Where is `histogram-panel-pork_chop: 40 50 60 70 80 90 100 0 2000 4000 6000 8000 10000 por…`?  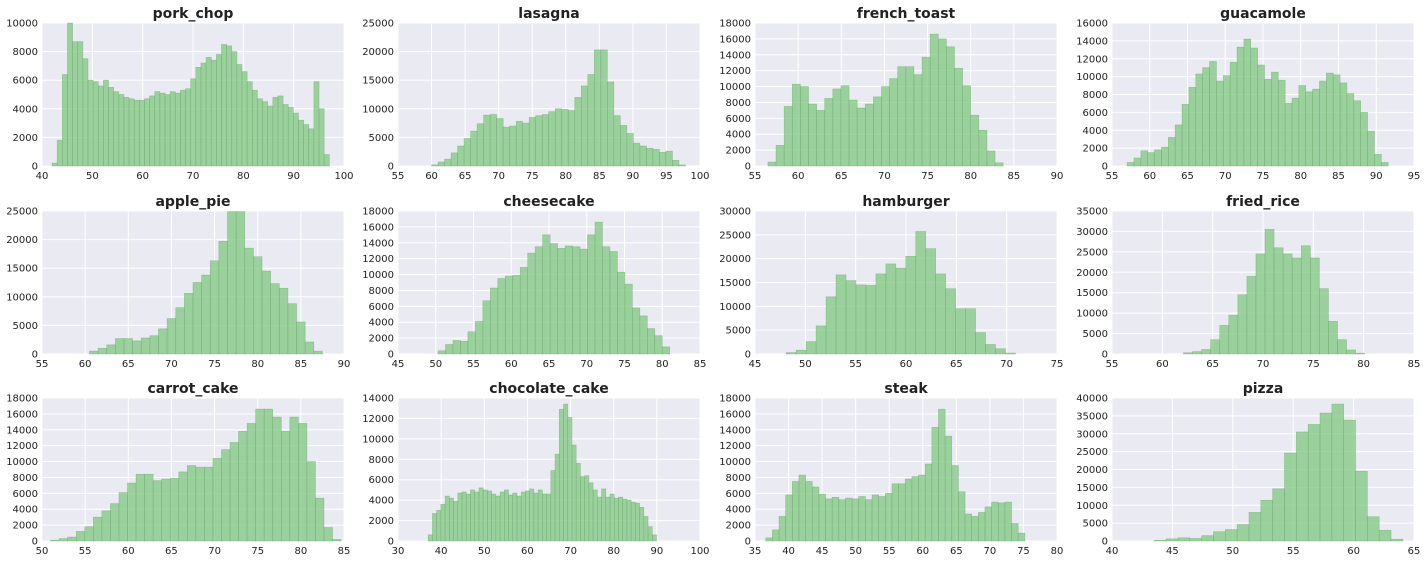 histogram-panel-pork_chop: 40 50 60 70 80 90 100 0 2000 4000 6000 8000 10000 por… is located at coordinates (179, 94).